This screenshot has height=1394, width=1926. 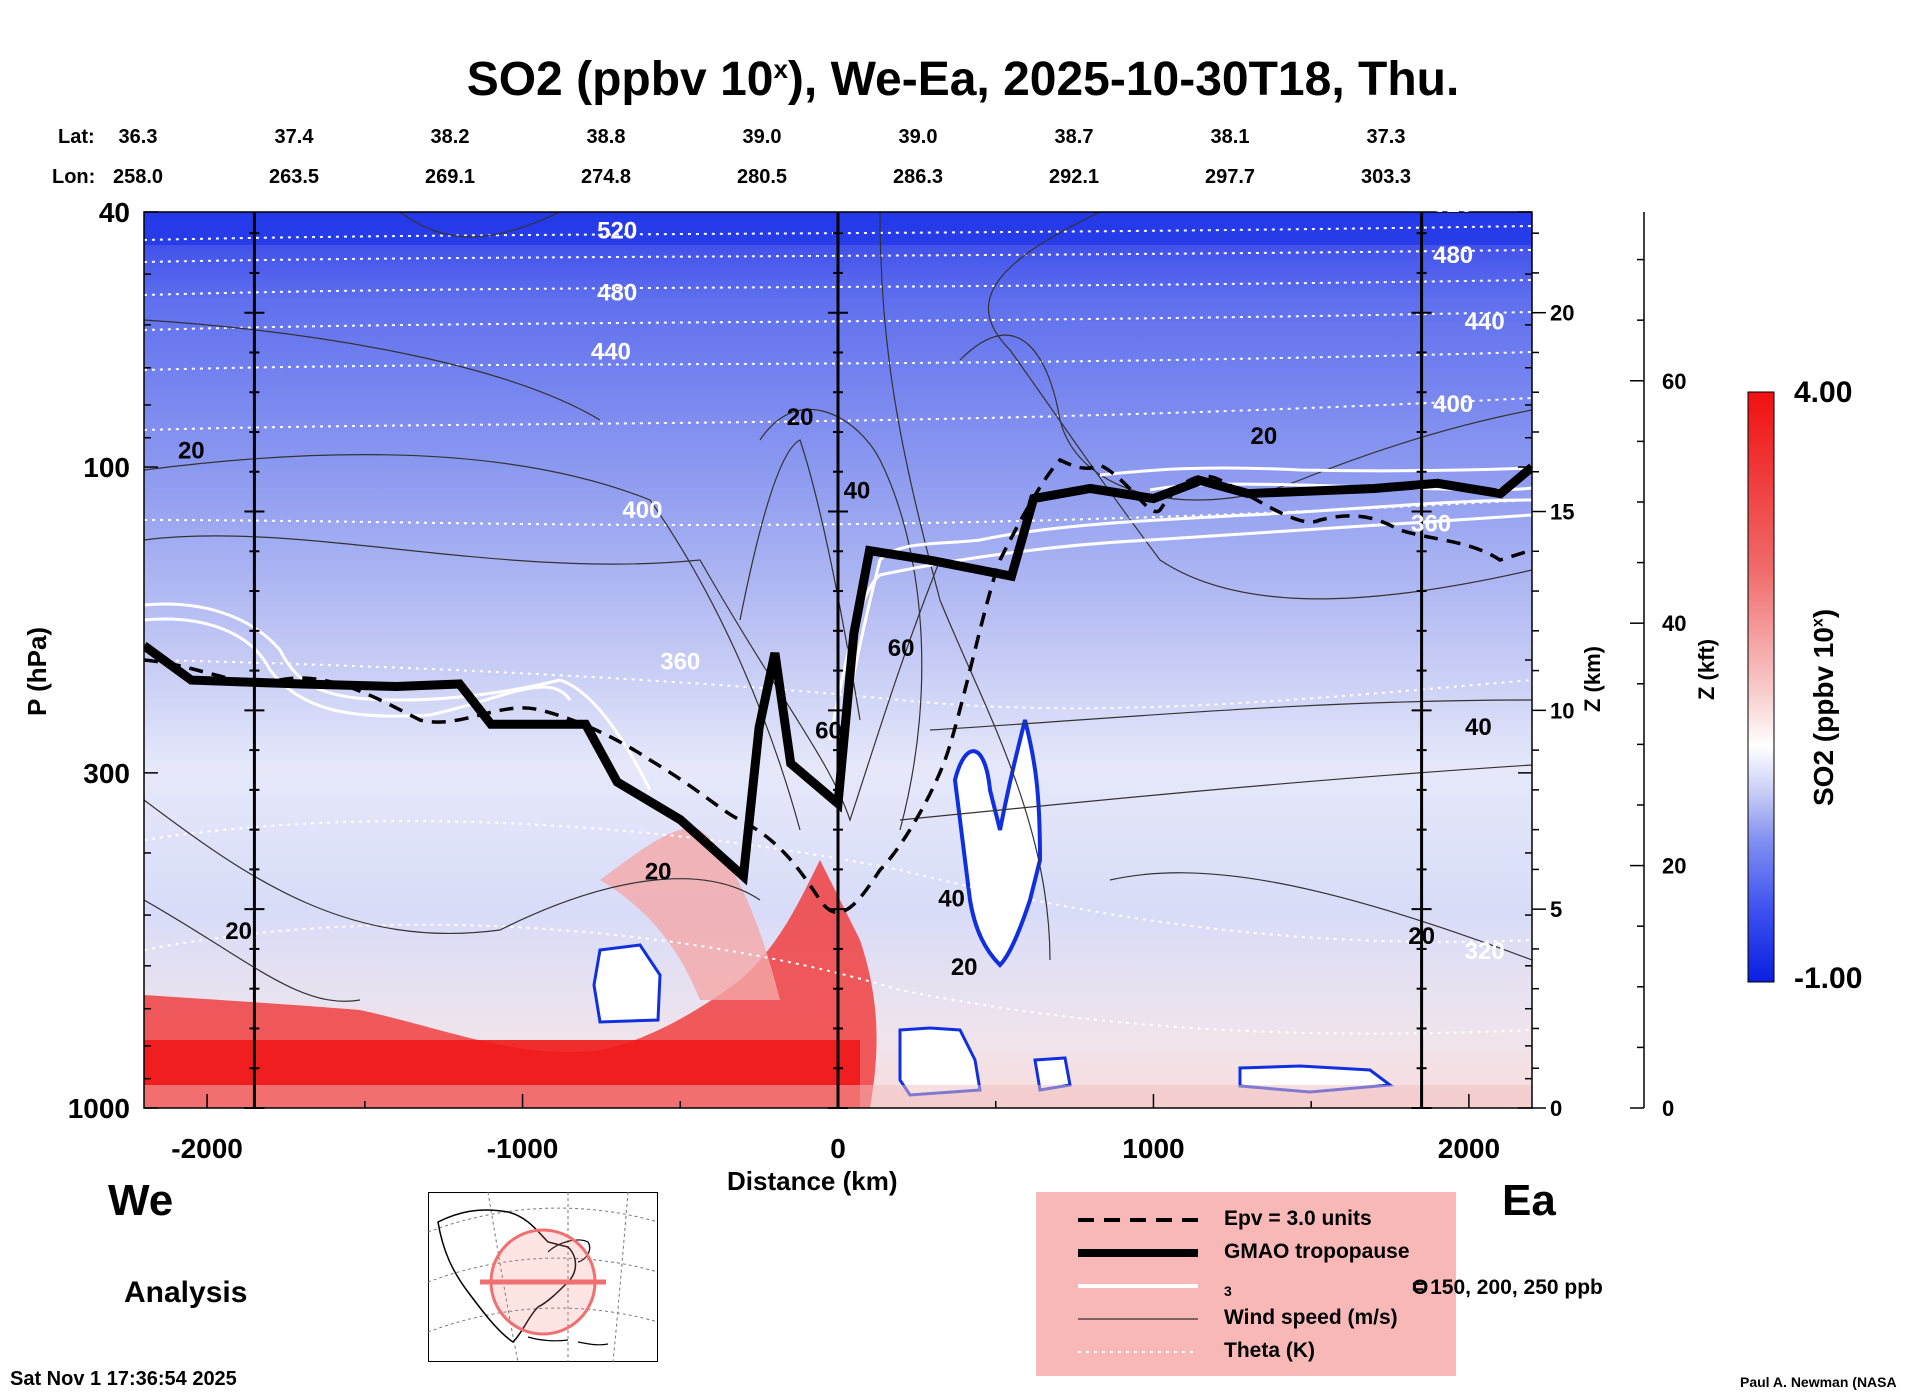 What do you see at coordinates (99, 1108) in the screenshot?
I see `pressure-tick-label: 1000` at bounding box center [99, 1108].